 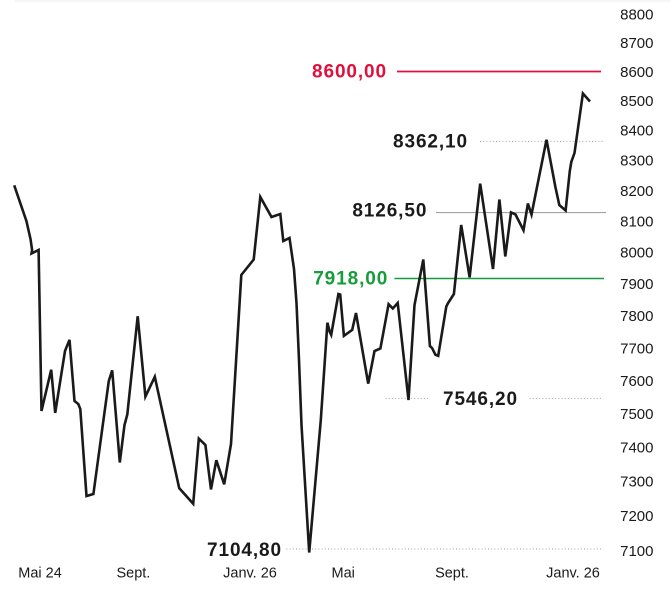 What do you see at coordinates (636, 131) in the screenshot?
I see `svg-text: 8400` at bounding box center [636, 131].